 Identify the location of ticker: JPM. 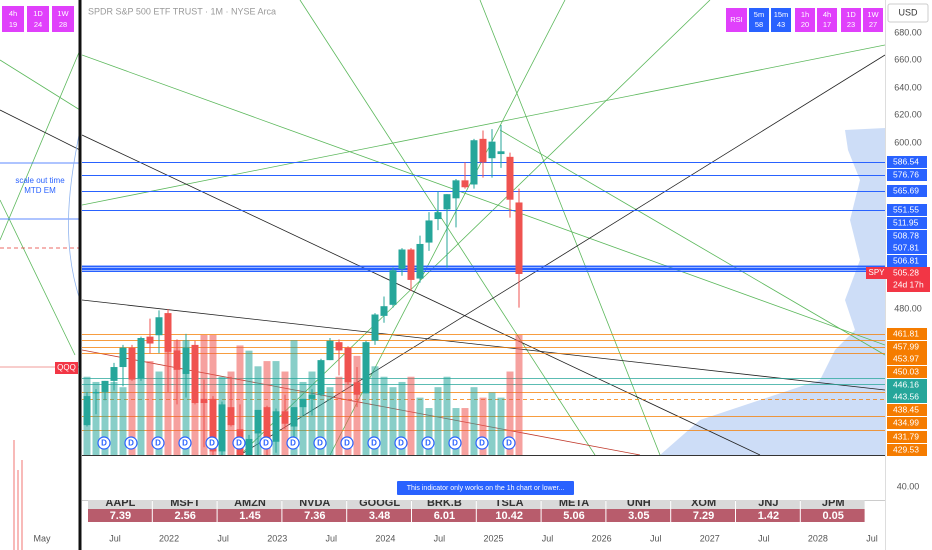
(833, 503).